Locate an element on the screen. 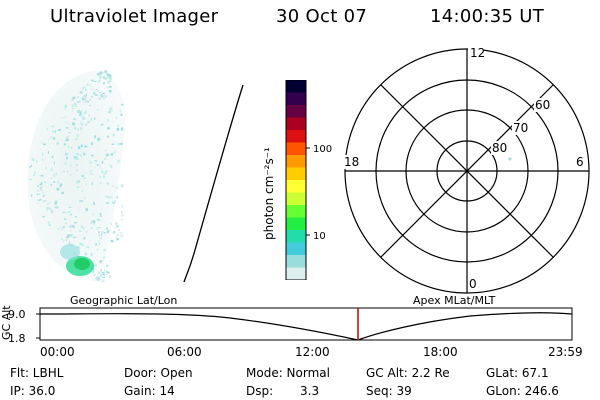 The image size is (600, 400). polar-label-0: 0 is located at coordinates (473, 284).